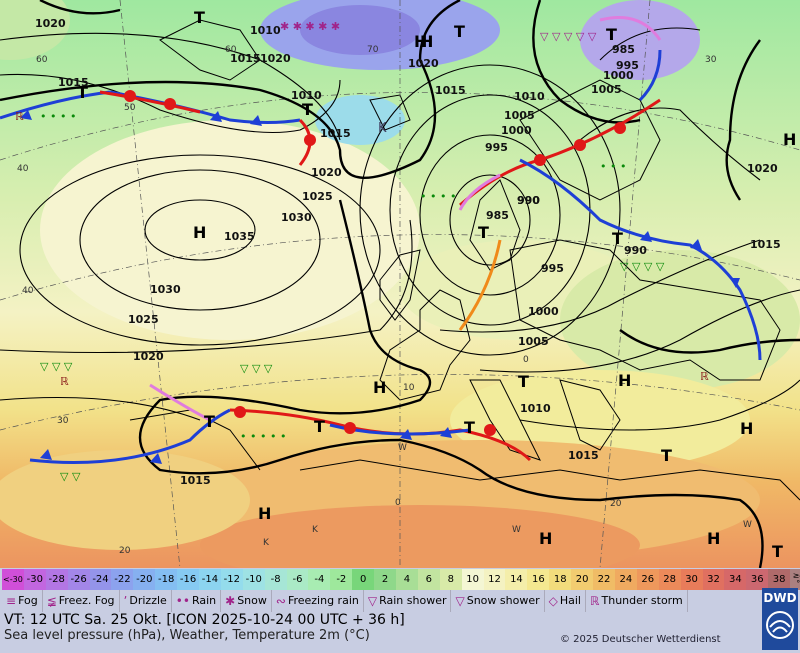 This screenshot has width=800, height=653. I want to click on fog-icon: ≡, so click(11, 601).